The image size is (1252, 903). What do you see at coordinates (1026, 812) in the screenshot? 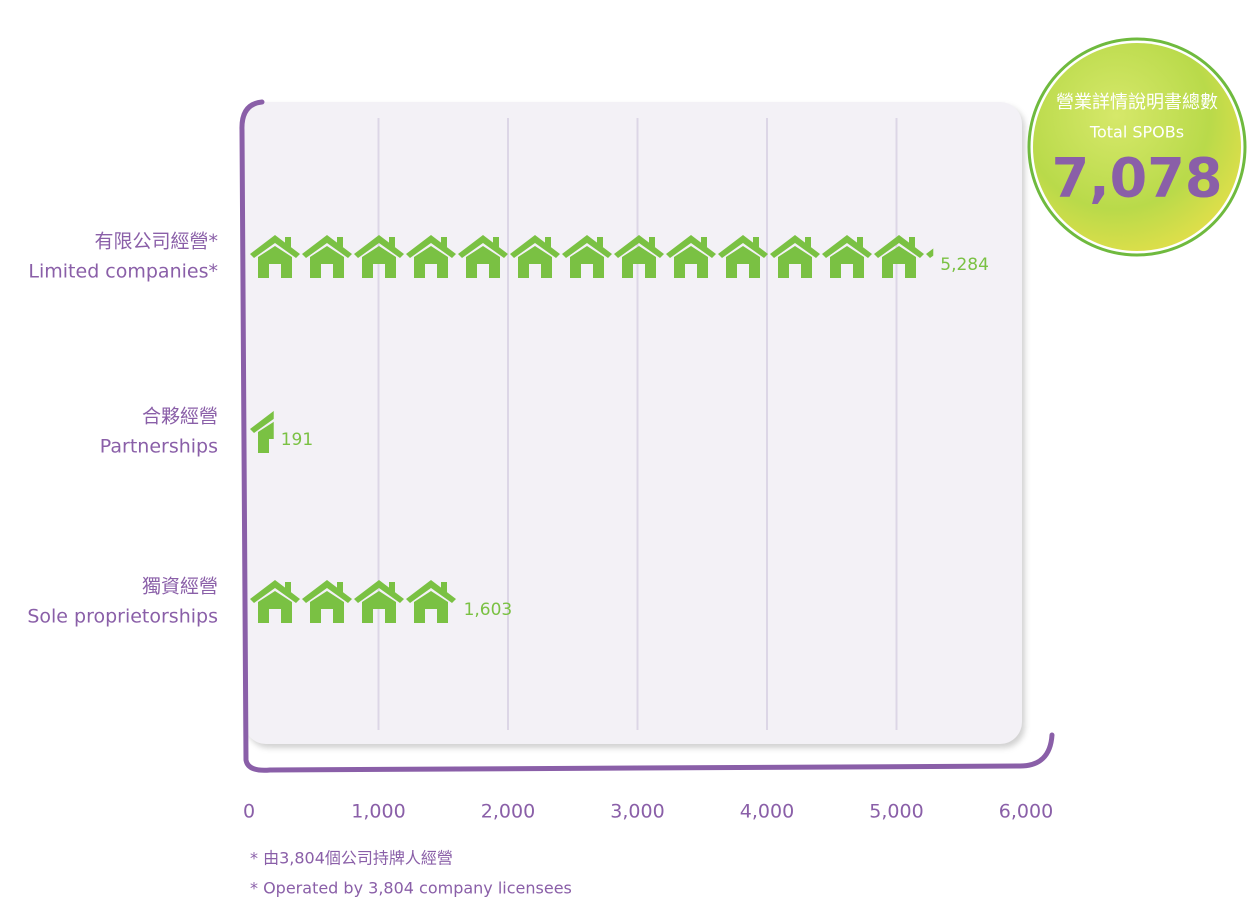
I see `x-tick-label: 6,000` at bounding box center [1026, 812].